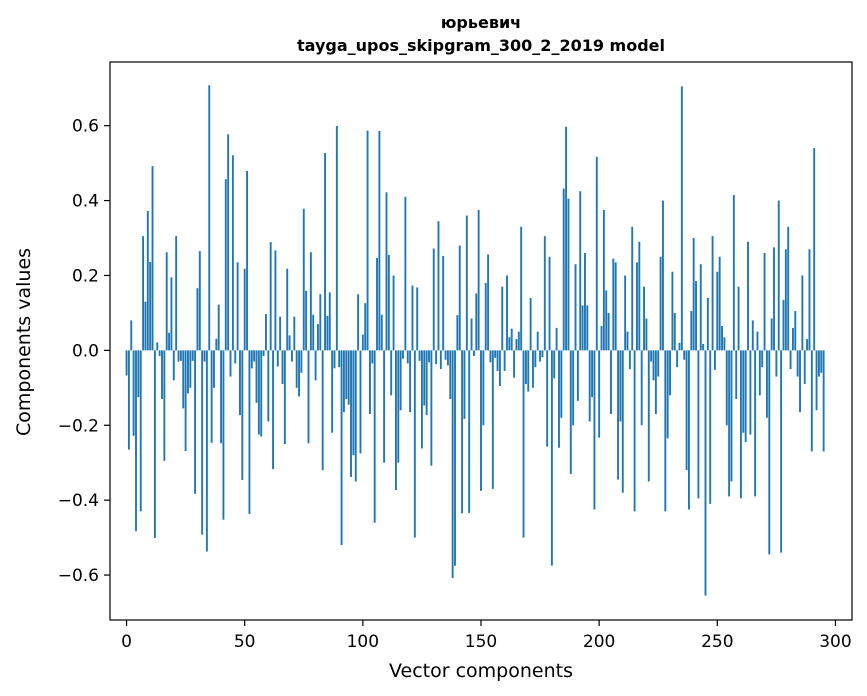  I want to click on y-tick-label: −0.2, so click(78, 426).